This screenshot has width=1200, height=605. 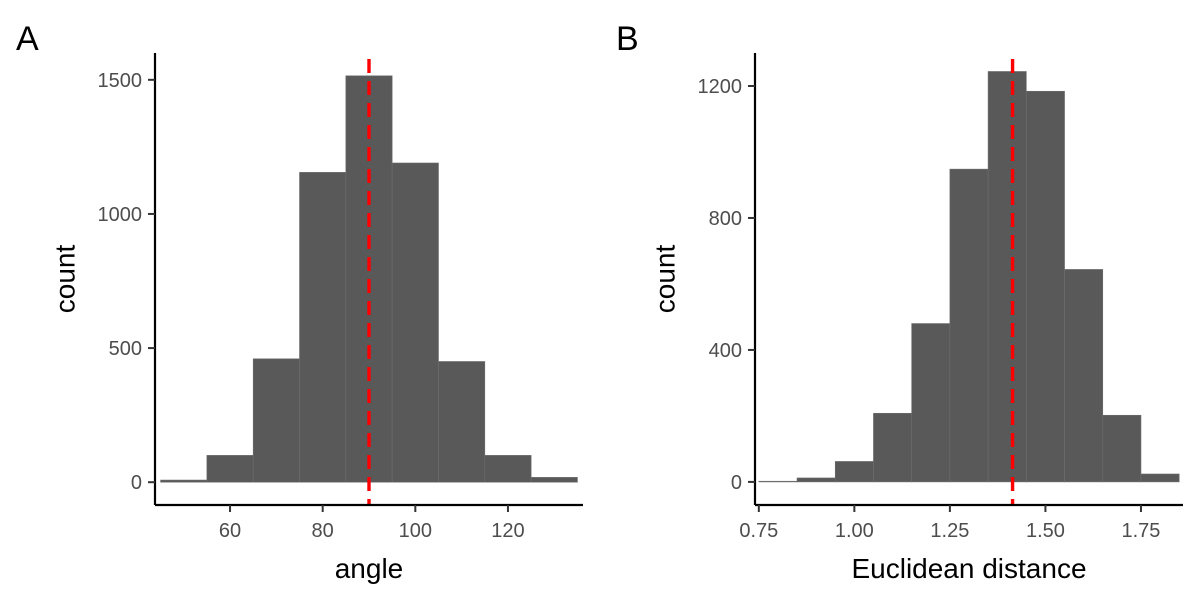 What do you see at coordinates (725, 351) in the screenshot?
I see `panel-b-y-tick-label-1: 400` at bounding box center [725, 351].